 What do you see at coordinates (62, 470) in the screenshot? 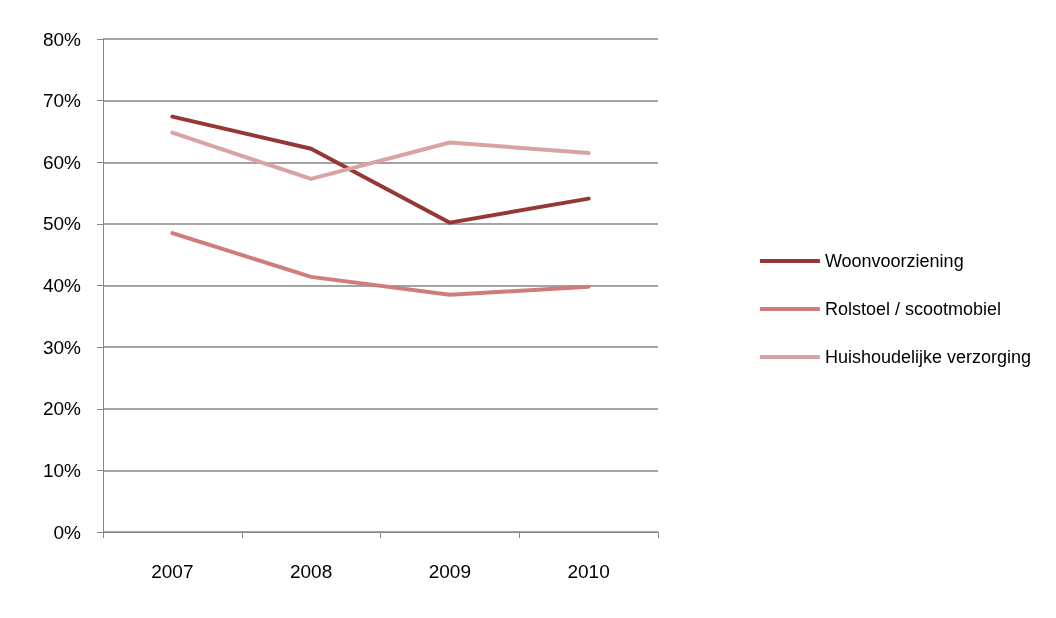
I see `y-tick-label: 10%` at bounding box center [62, 470].